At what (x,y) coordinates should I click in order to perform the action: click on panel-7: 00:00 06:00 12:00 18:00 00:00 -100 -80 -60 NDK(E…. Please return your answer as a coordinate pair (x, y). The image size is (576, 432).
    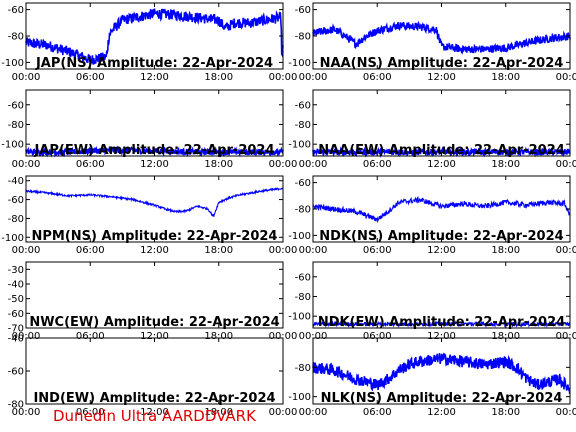
    Looking at the image, I should click on (432, 301).